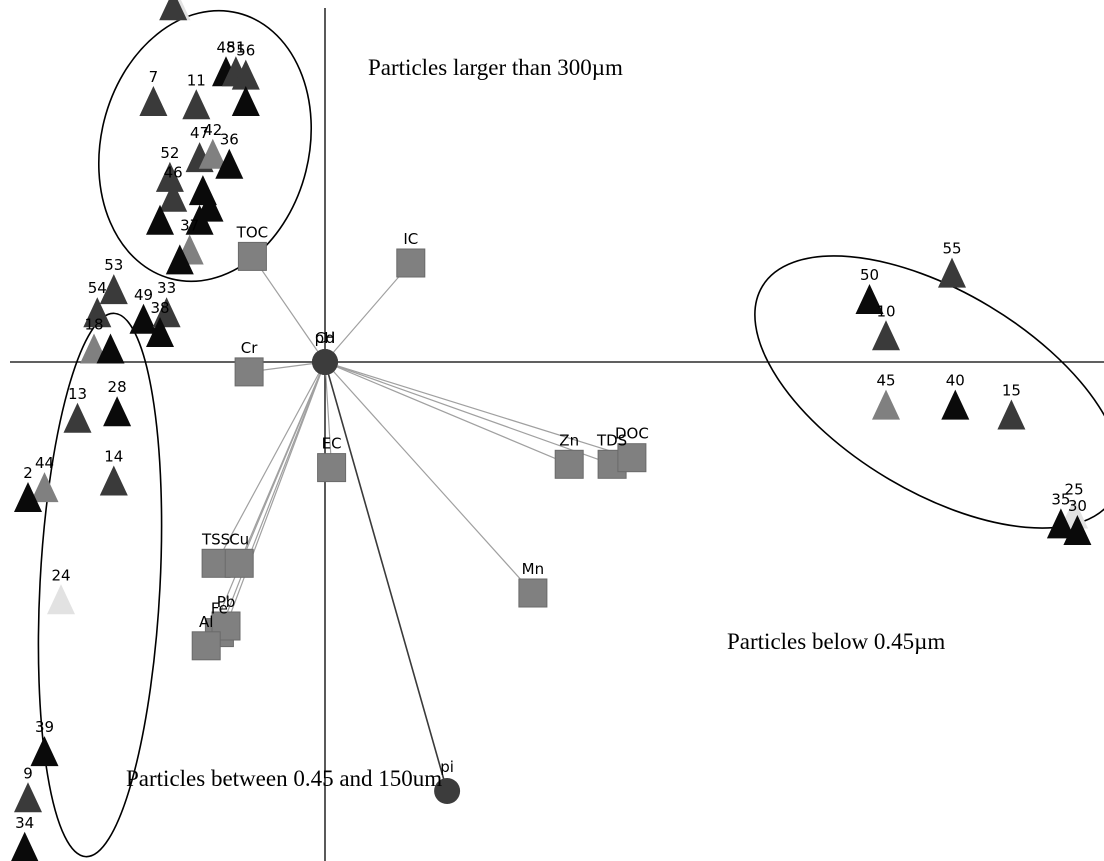 The height and width of the screenshot is (861, 1104). Describe the element at coordinates (219, 609) in the screenshot. I see `variable-label-fe: Fe` at that location.